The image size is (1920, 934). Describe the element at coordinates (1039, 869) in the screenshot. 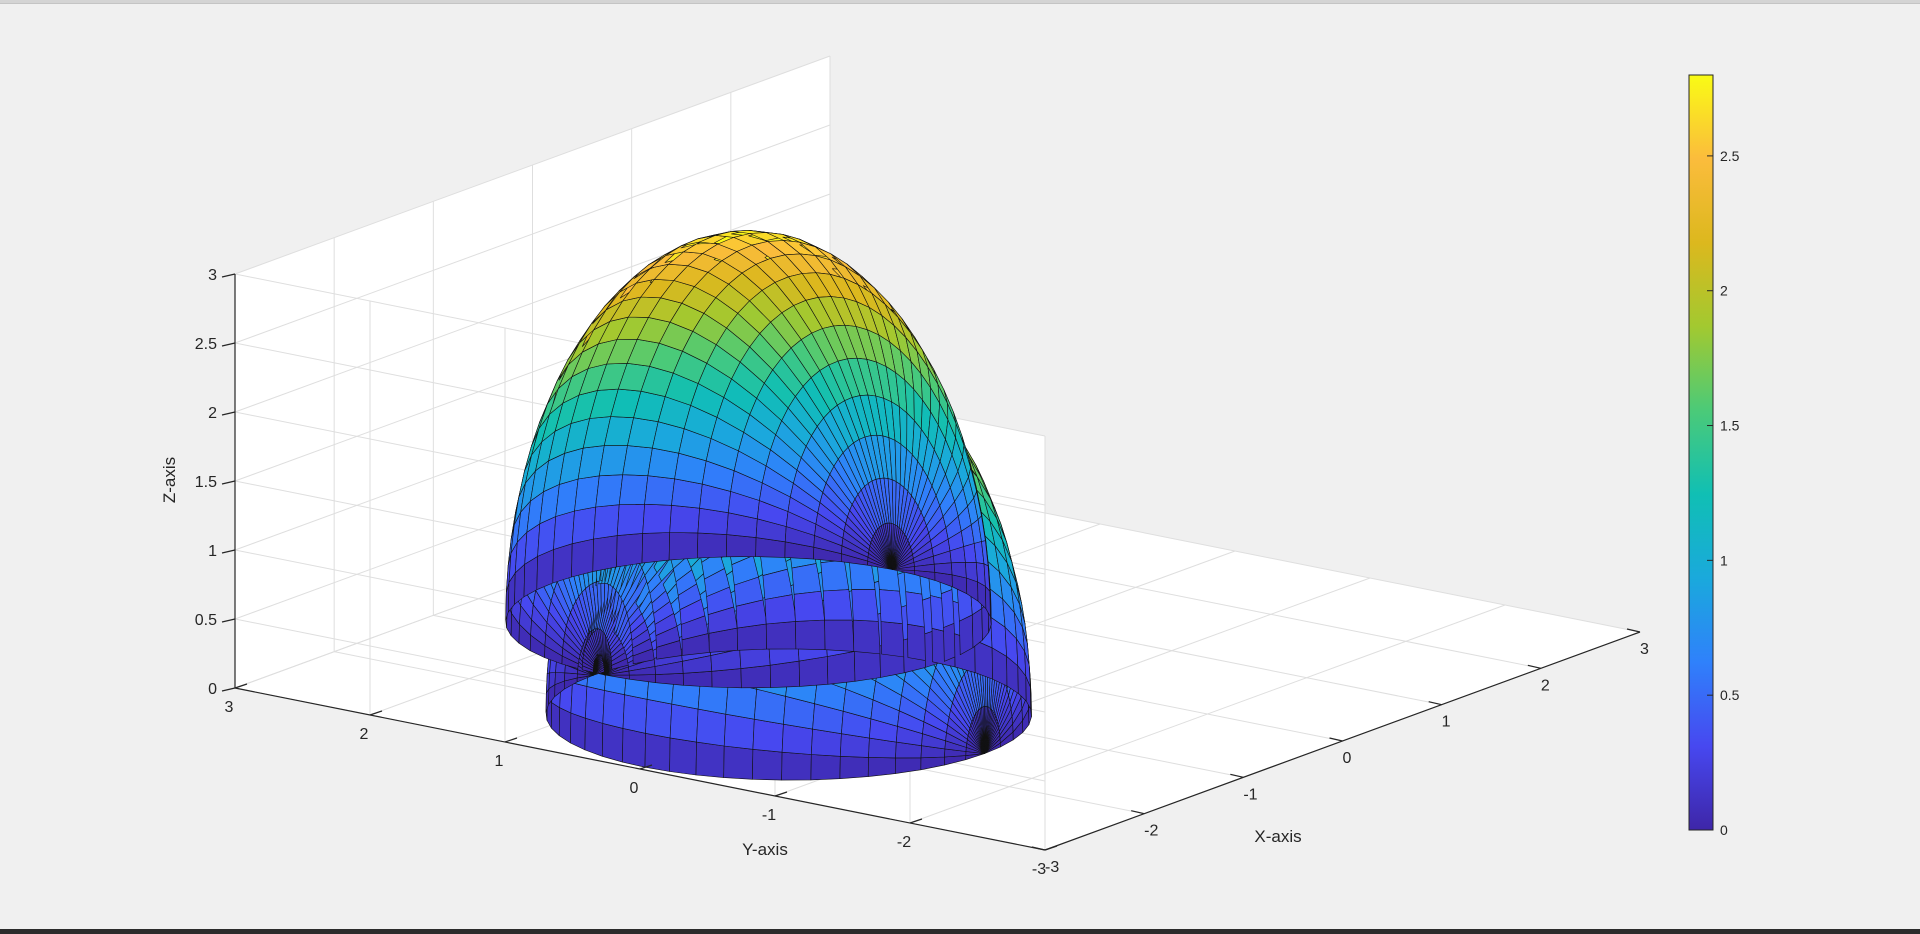

I see `y-tick-label: -3` at that location.